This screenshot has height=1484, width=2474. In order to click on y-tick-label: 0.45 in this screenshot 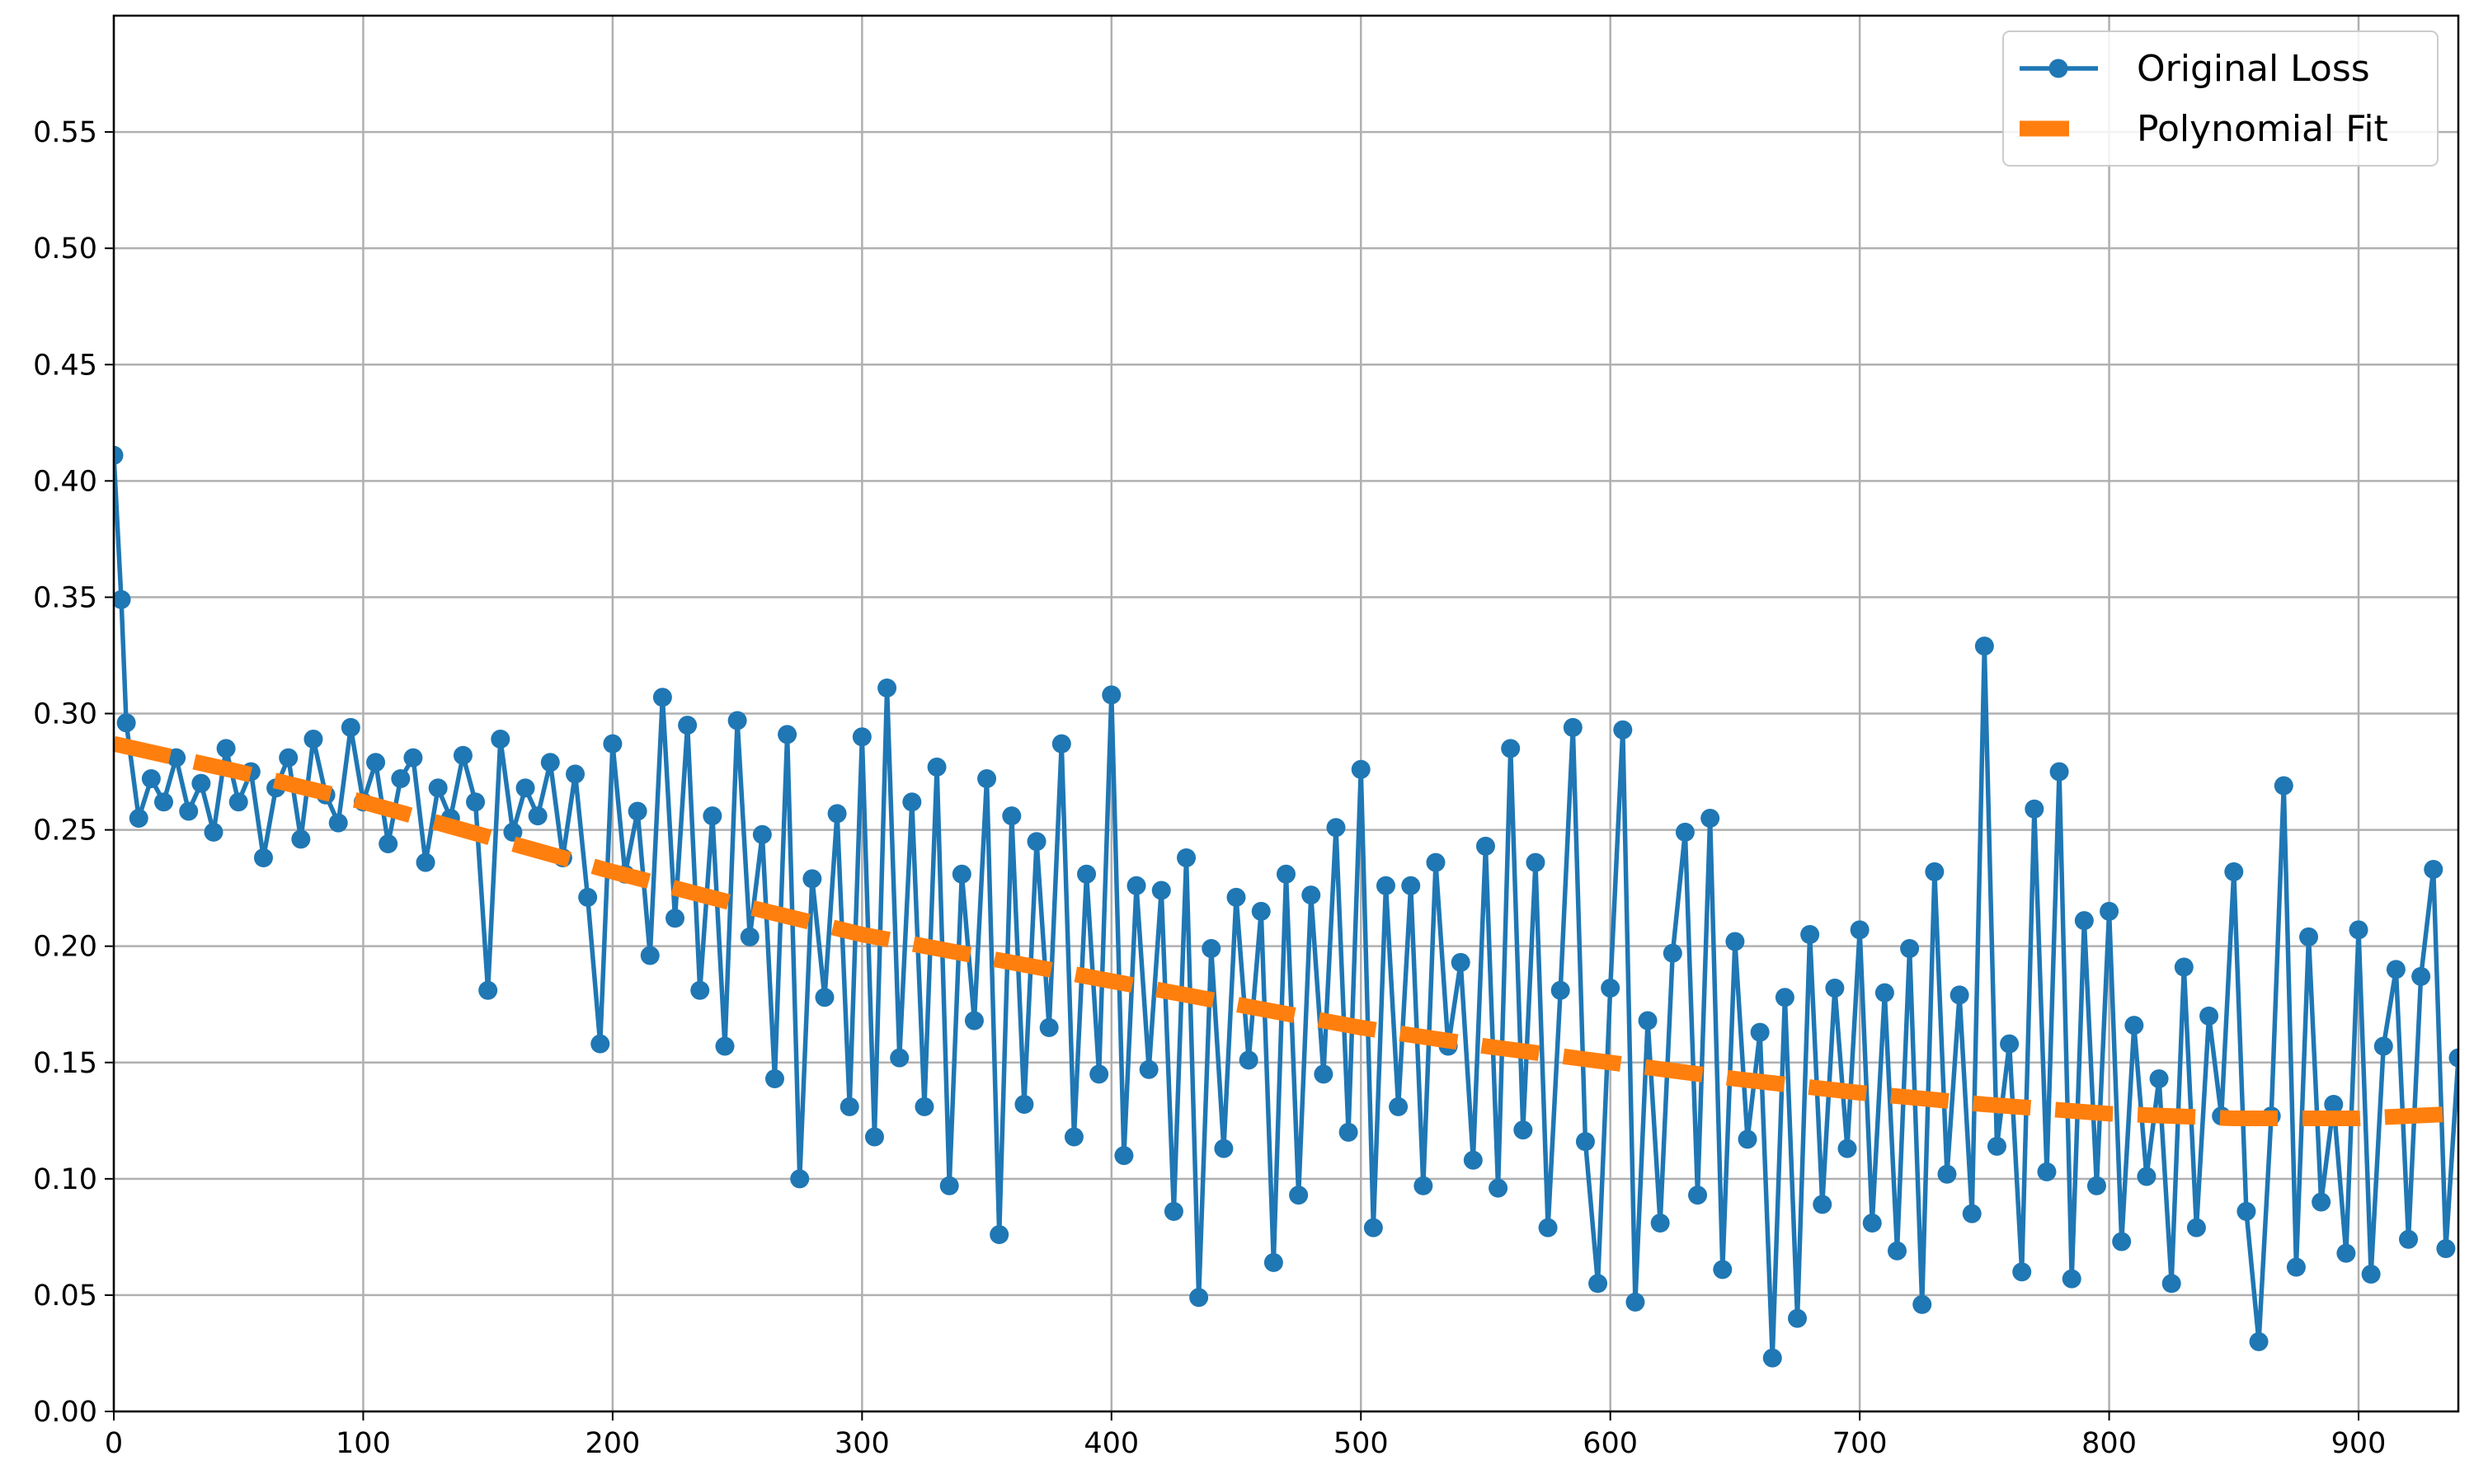, I will do `click(65, 365)`.